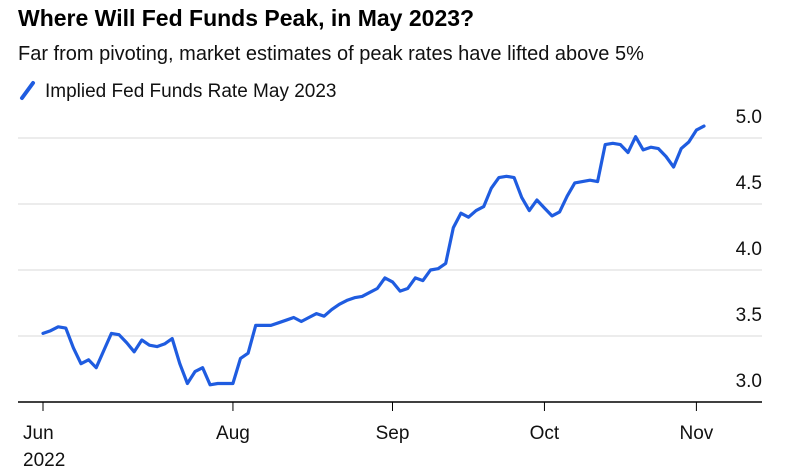  Describe the element at coordinates (749, 117) in the screenshot. I see `y-tick-label: 5.0` at that location.